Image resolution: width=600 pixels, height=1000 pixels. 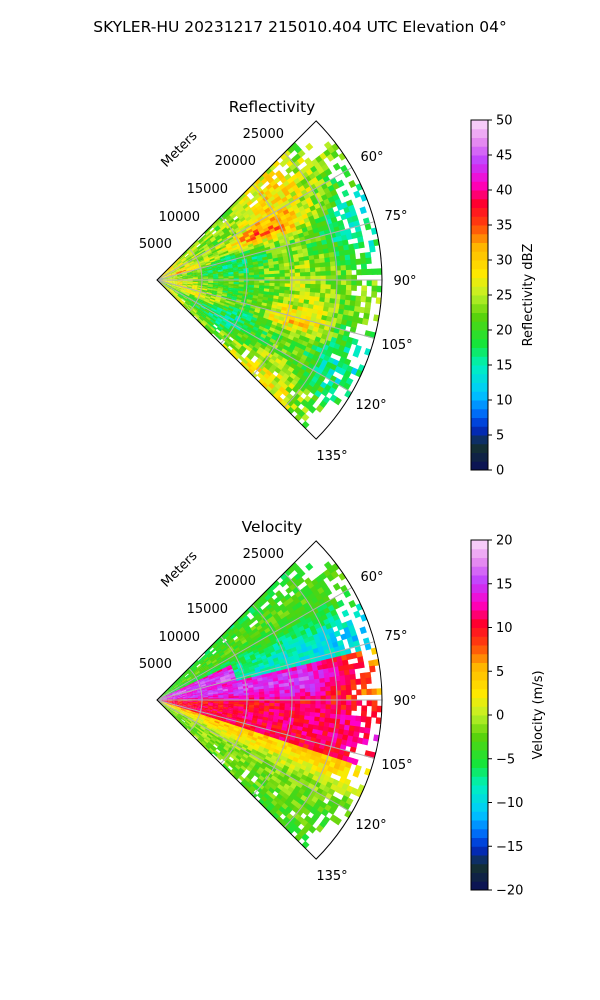 What do you see at coordinates (207, 189) in the screenshot?
I see `r-tick-label: 15000` at bounding box center [207, 189].